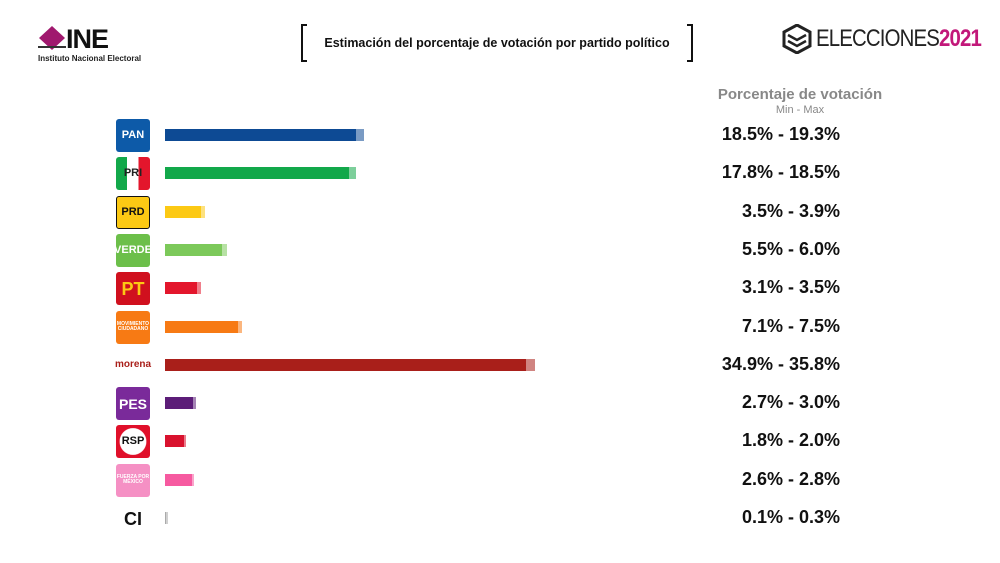  I want to click on bar-row: PRI 17.8% - 18.5%, so click(500, 173).